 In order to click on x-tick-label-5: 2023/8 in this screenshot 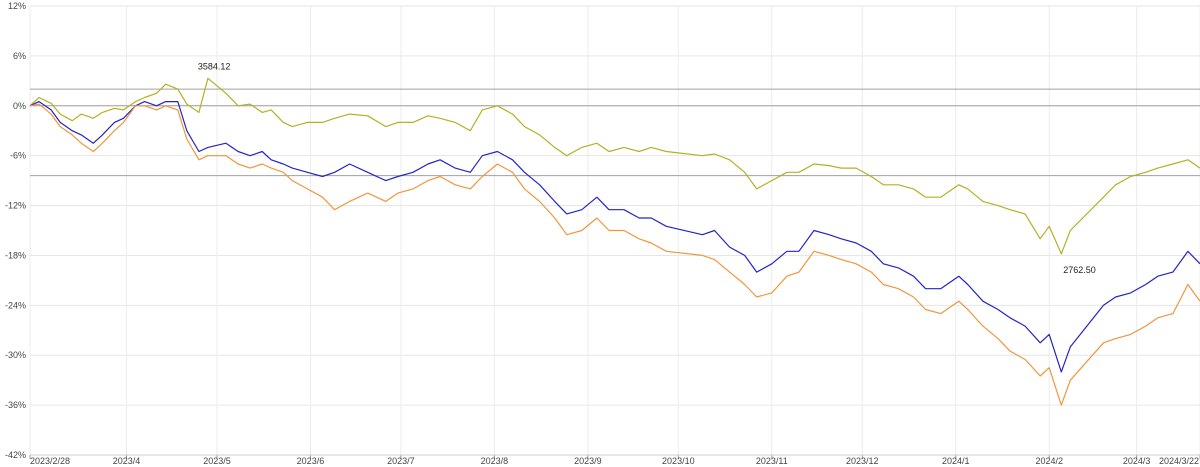, I will do `click(495, 461)`.